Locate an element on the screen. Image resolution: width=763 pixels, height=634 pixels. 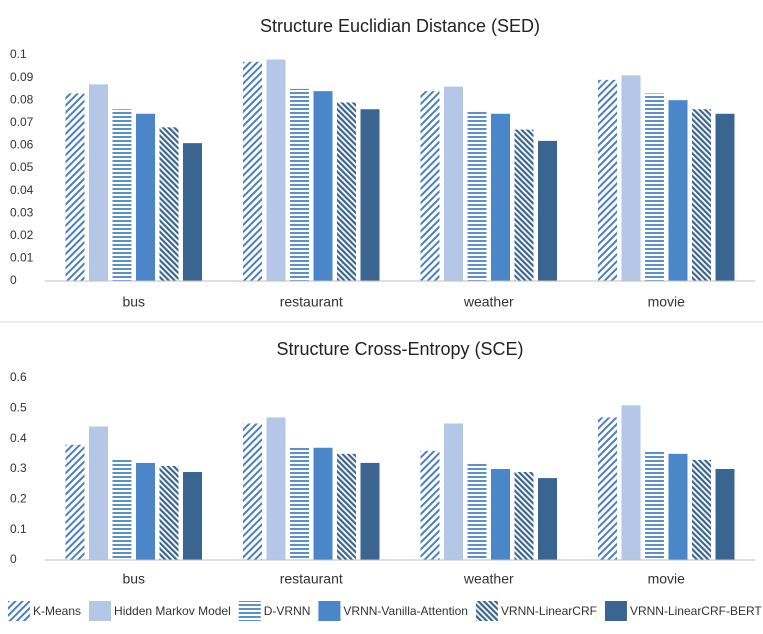
y-tick-label: 0.08 is located at coordinates (22, 99).